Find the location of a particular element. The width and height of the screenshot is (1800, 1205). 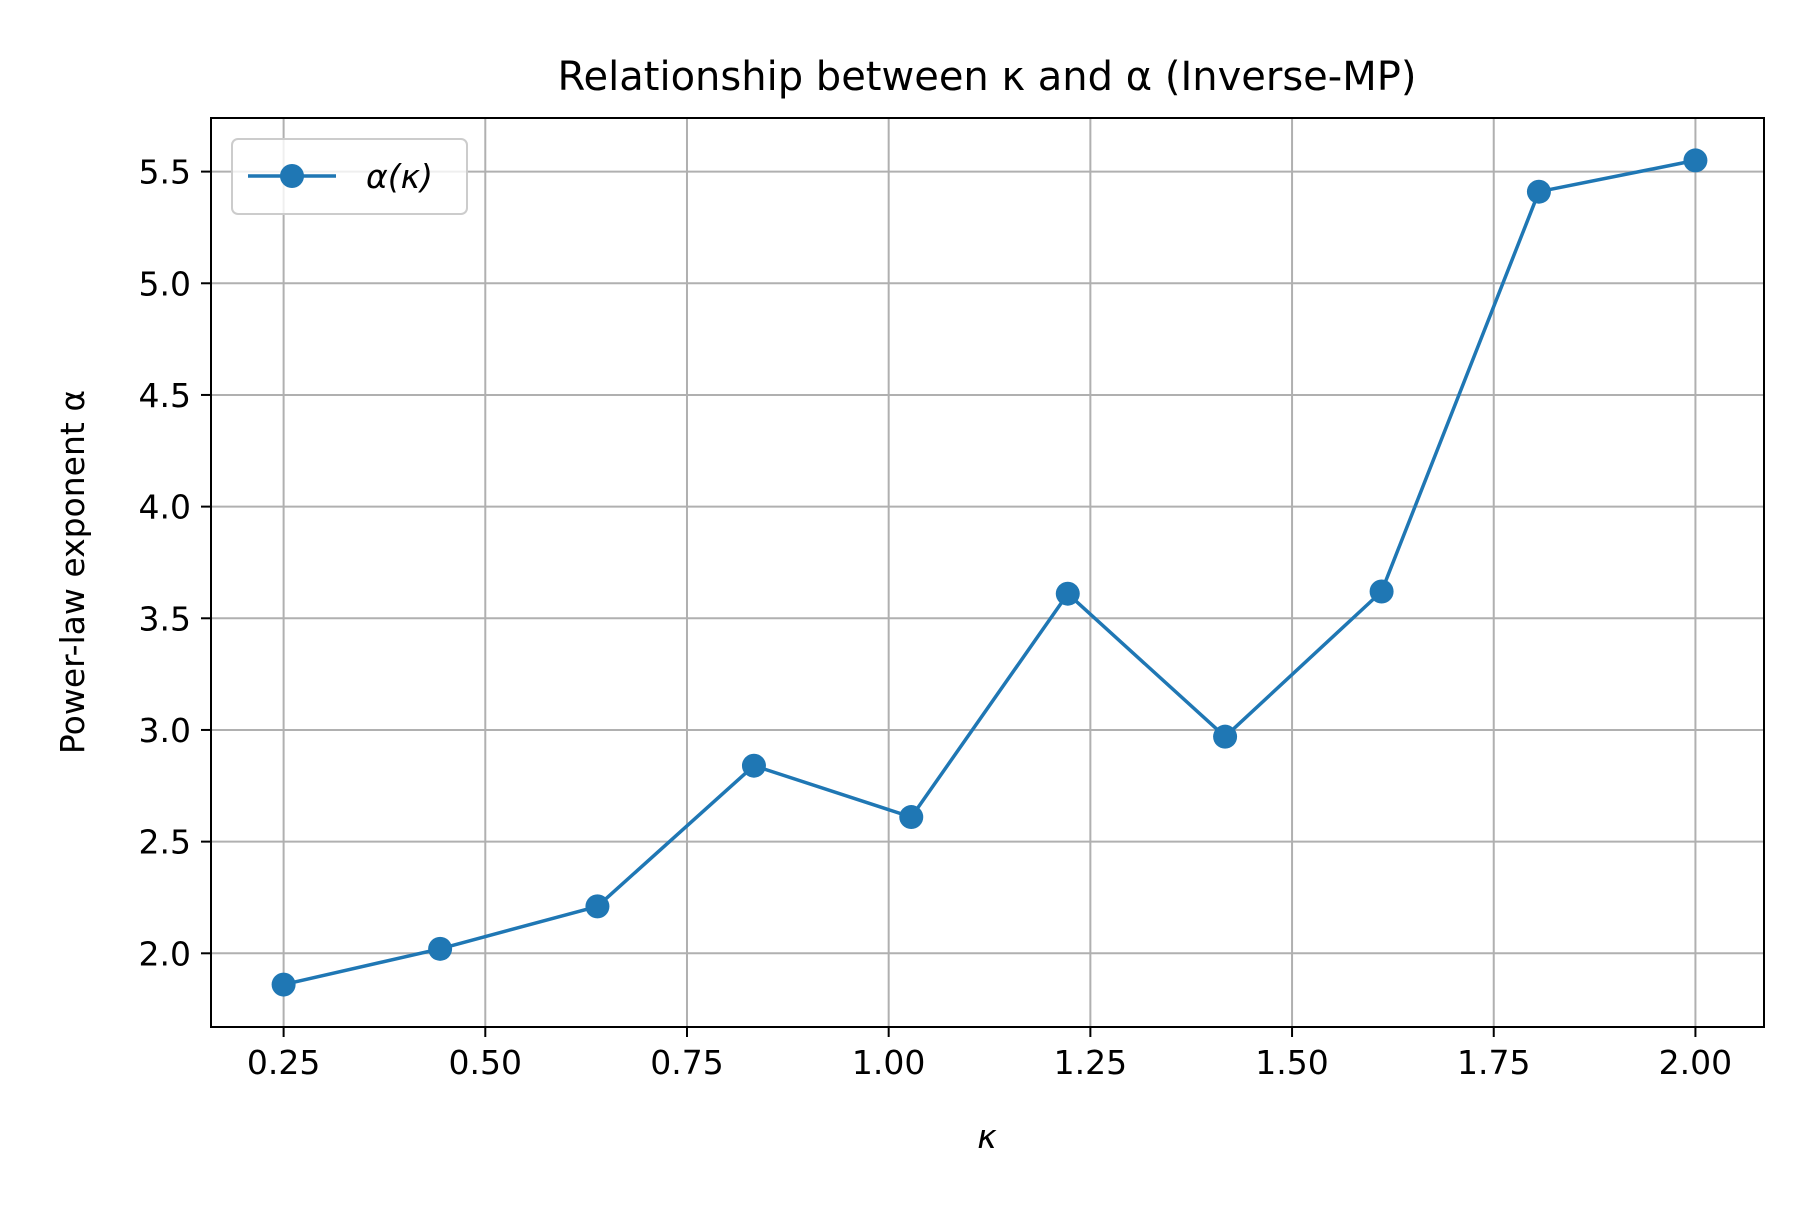

x-tick-label: 1.25 is located at coordinates (1090, 1062).